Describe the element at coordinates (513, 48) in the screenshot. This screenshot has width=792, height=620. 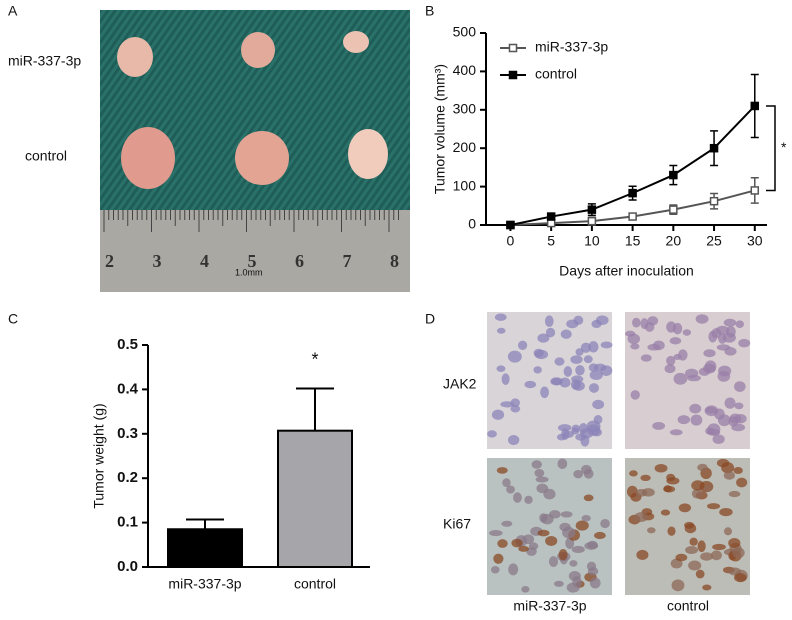
I see `legend-marker` at that location.